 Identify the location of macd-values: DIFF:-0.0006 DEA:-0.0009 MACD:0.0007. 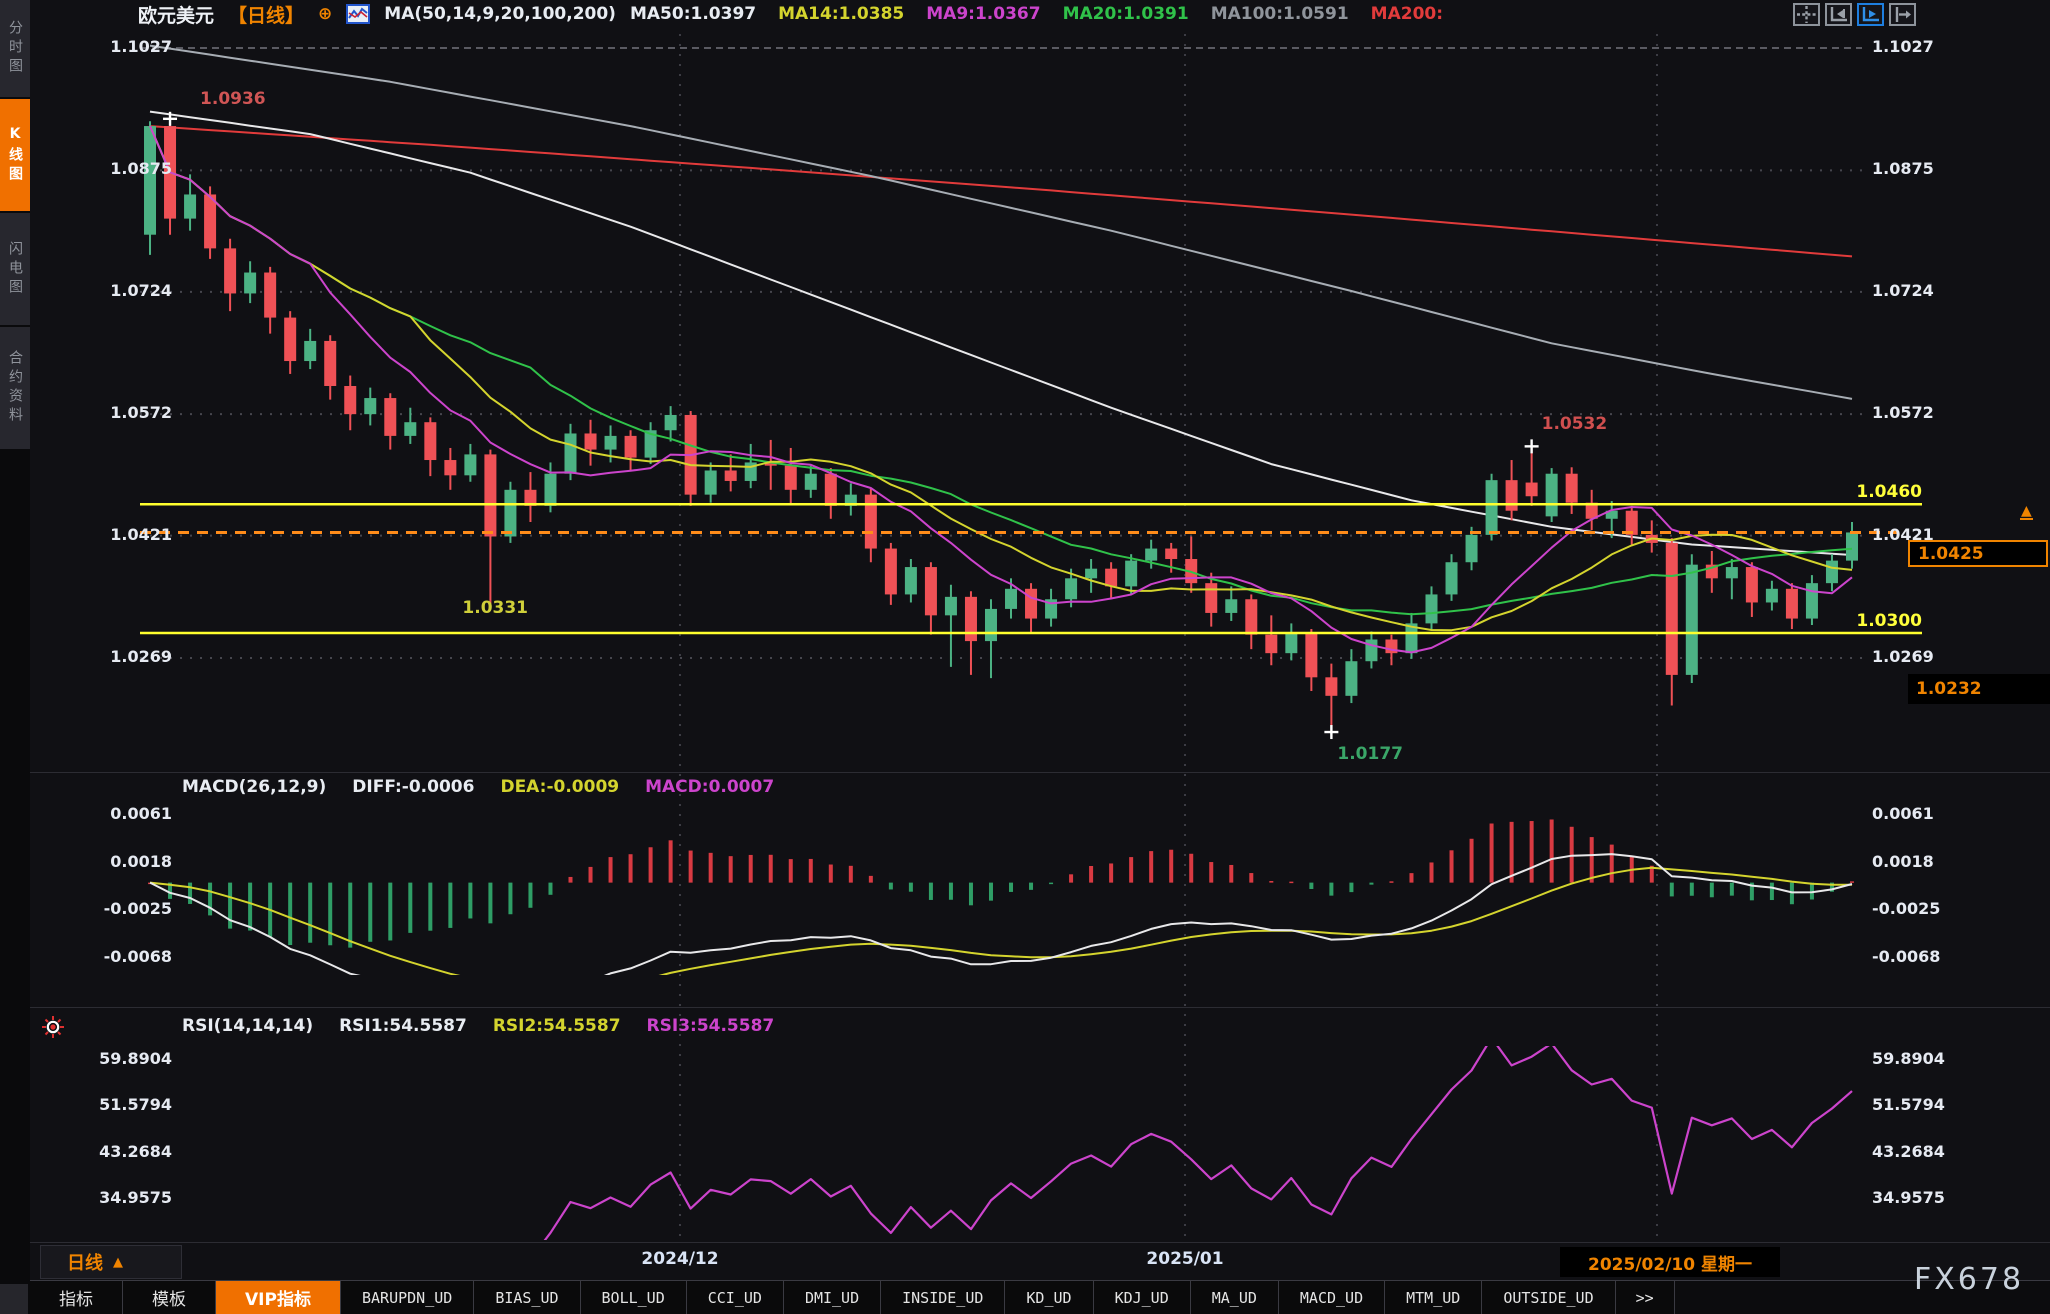
(563, 787).